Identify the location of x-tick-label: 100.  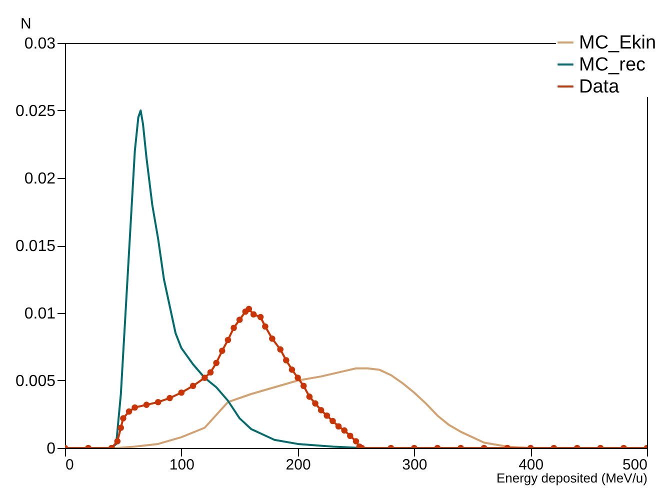
(181, 465).